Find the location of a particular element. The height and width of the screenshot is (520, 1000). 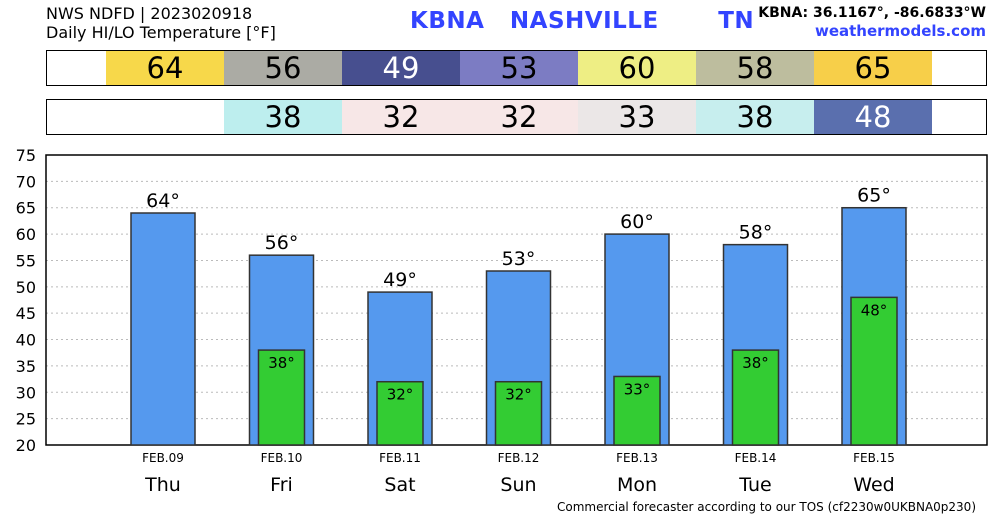

low-bar-label: 48° is located at coordinates (874, 310).